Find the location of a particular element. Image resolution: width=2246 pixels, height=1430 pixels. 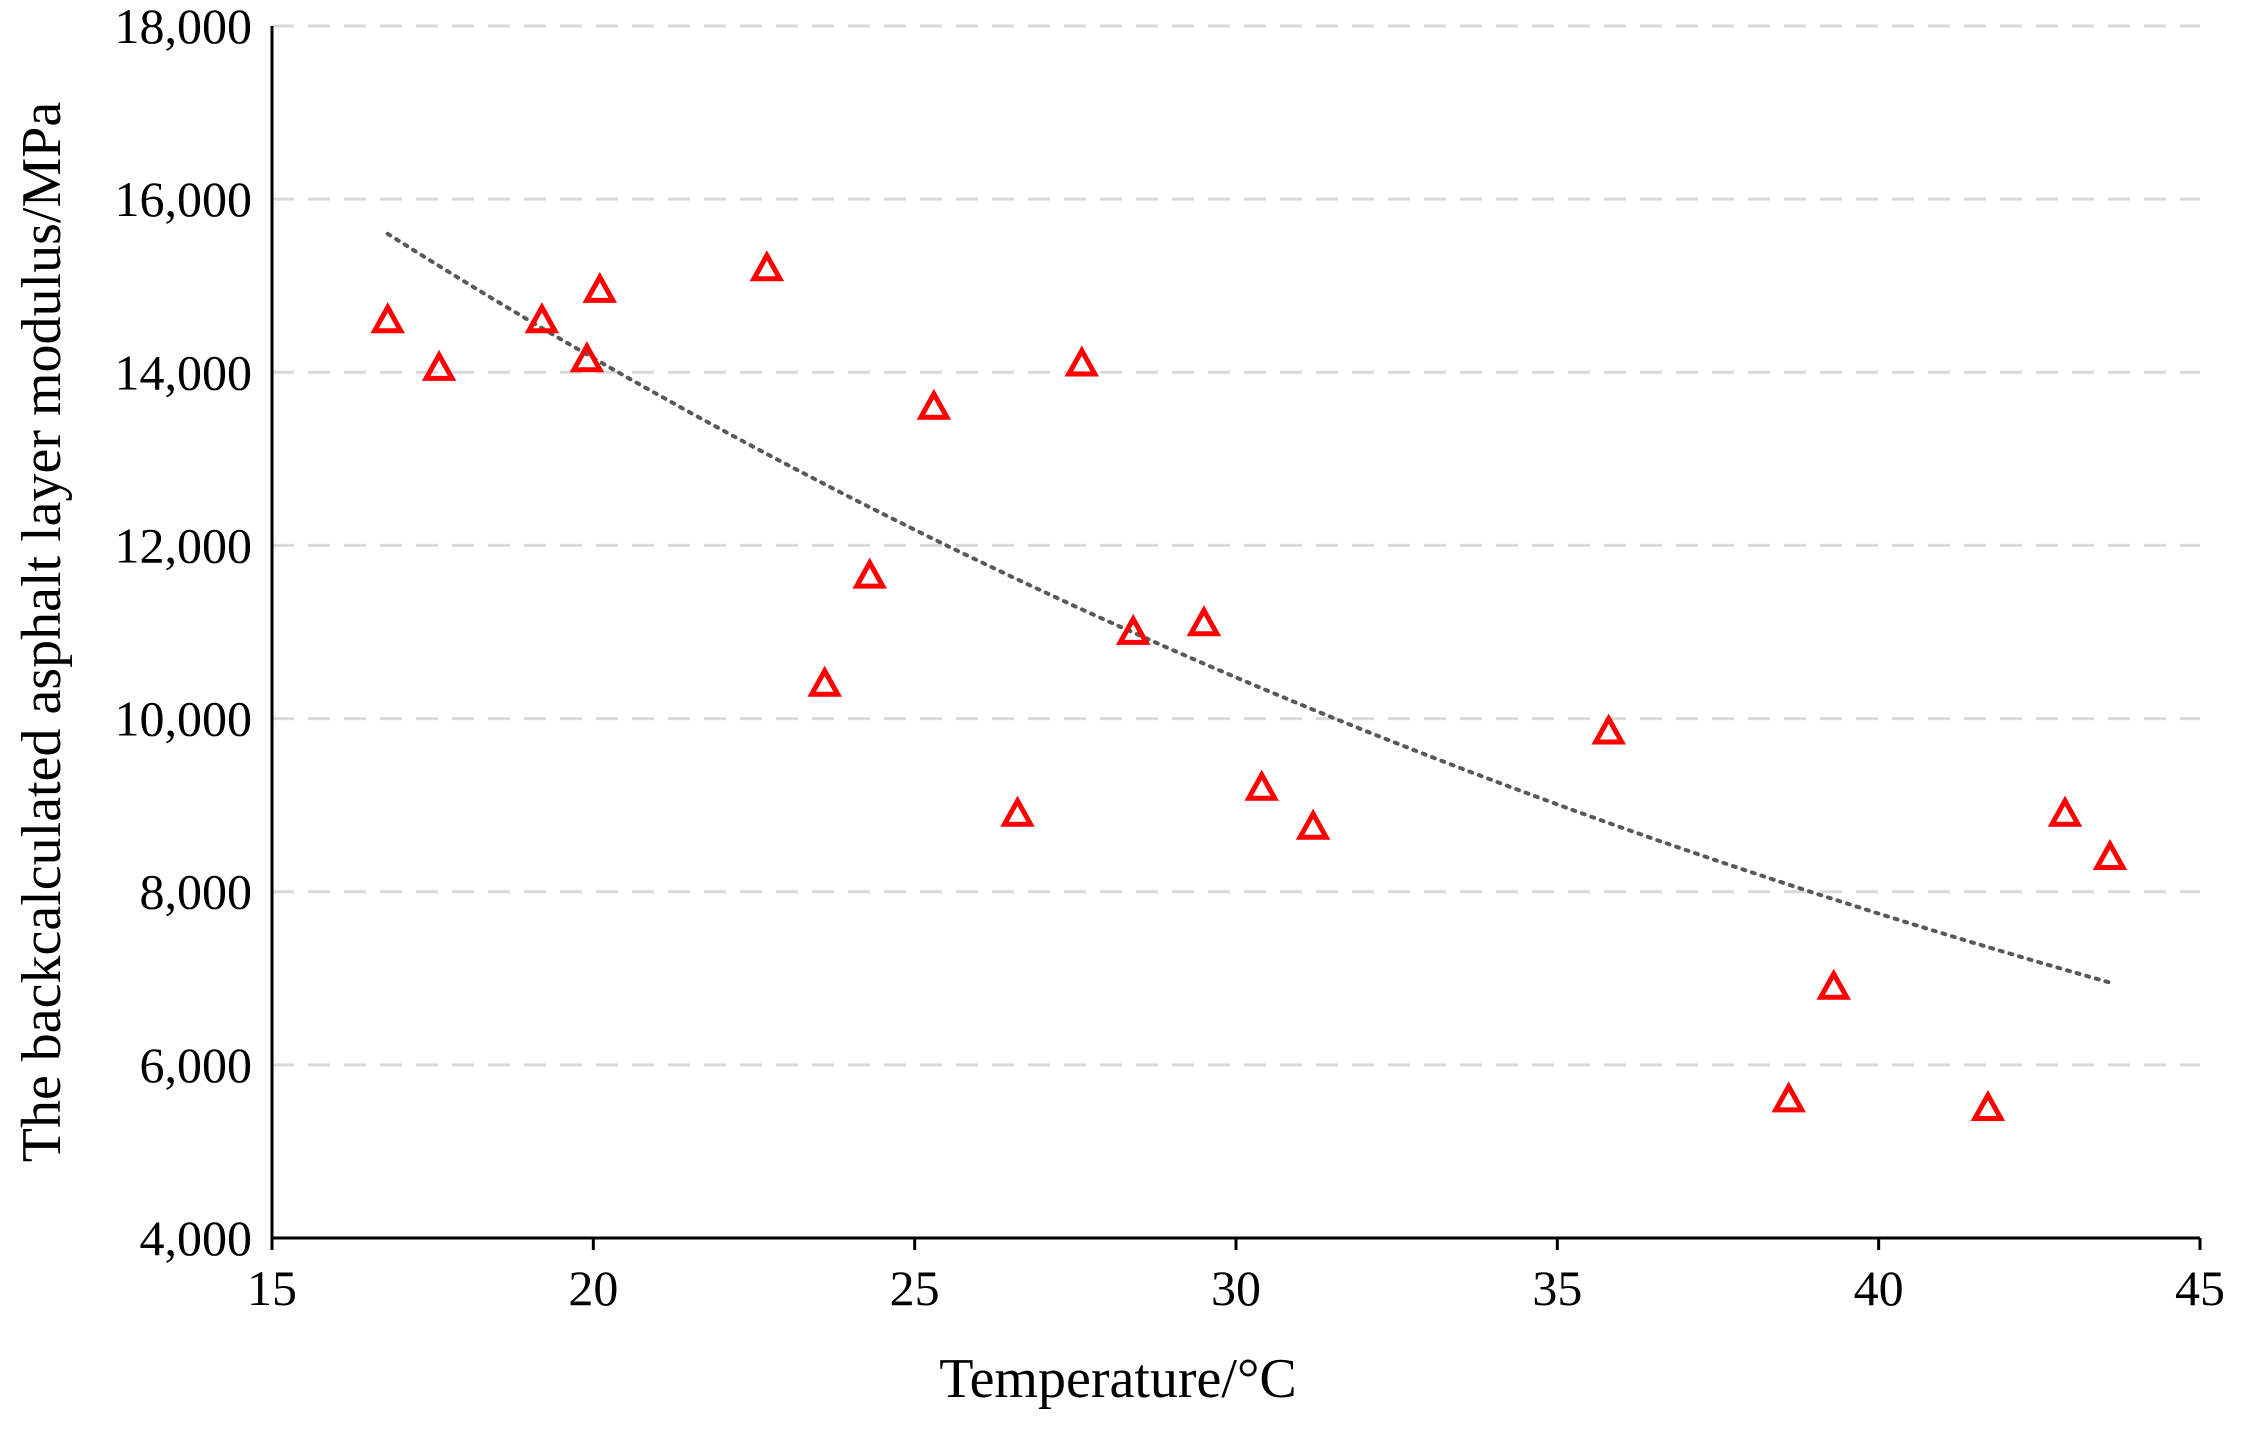

x-tick-label: 25 is located at coordinates (915, 1288).